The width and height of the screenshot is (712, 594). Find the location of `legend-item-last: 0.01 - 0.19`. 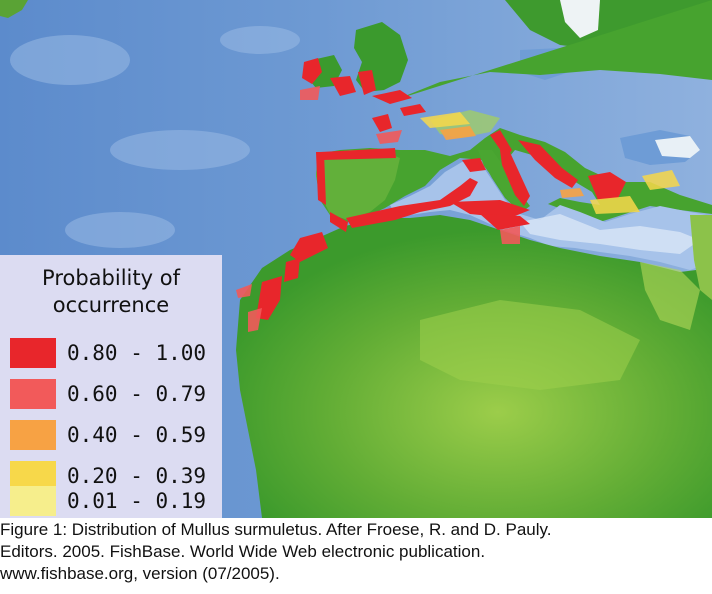

legend-item-last: 0.01 - 0.19 is located at coordinates (115, 501).